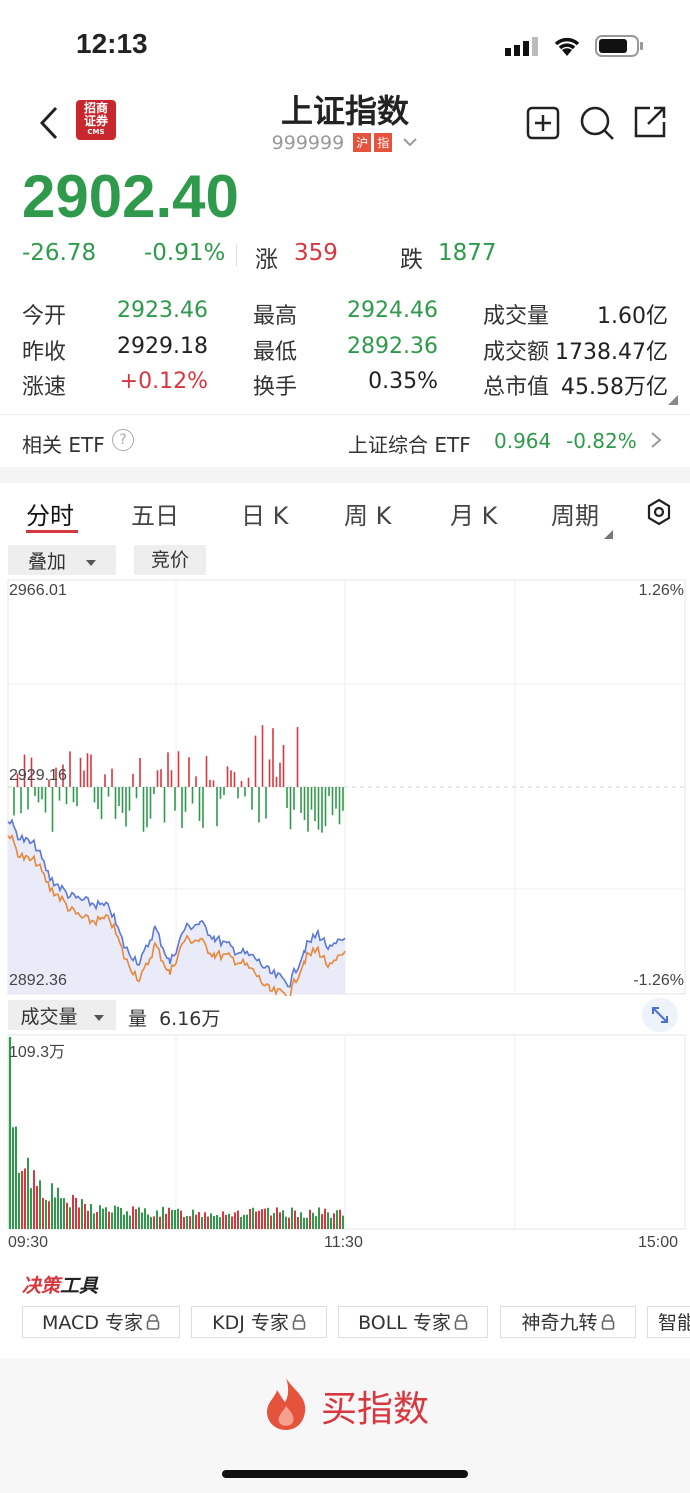 The width and height of the screenshot is (690, 1493). Describe the element at coordinates (597, 123) in the screenshot. I see `search-button` at that location.